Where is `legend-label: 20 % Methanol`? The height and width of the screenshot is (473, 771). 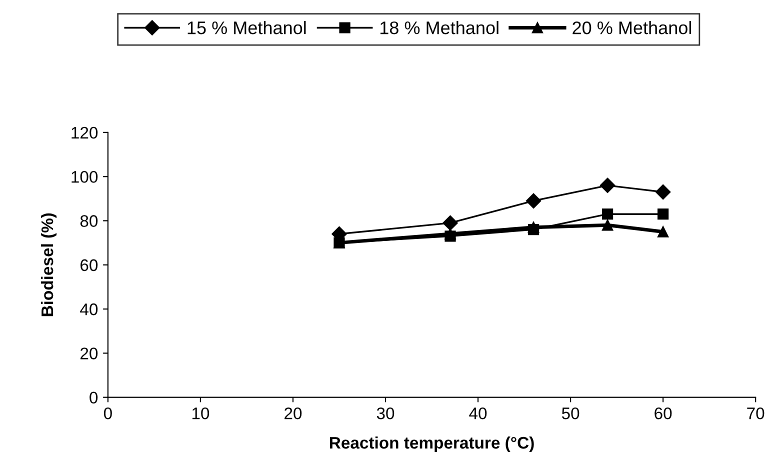 legend-label: 20 % Methanol is located at coordinates (632, 27).